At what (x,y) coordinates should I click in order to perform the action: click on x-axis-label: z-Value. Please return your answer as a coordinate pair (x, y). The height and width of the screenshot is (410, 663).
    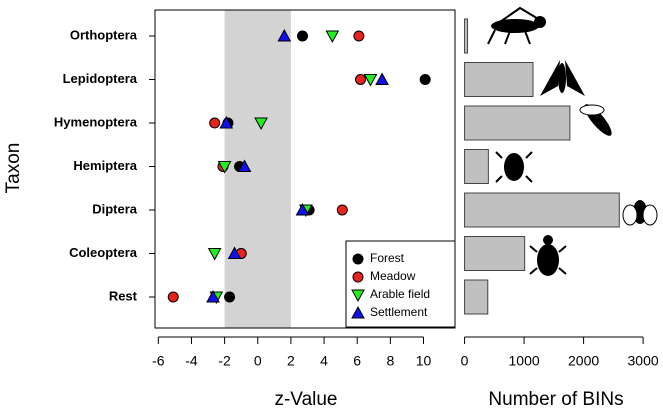
    Looking at the image, I should click on (305, 399).